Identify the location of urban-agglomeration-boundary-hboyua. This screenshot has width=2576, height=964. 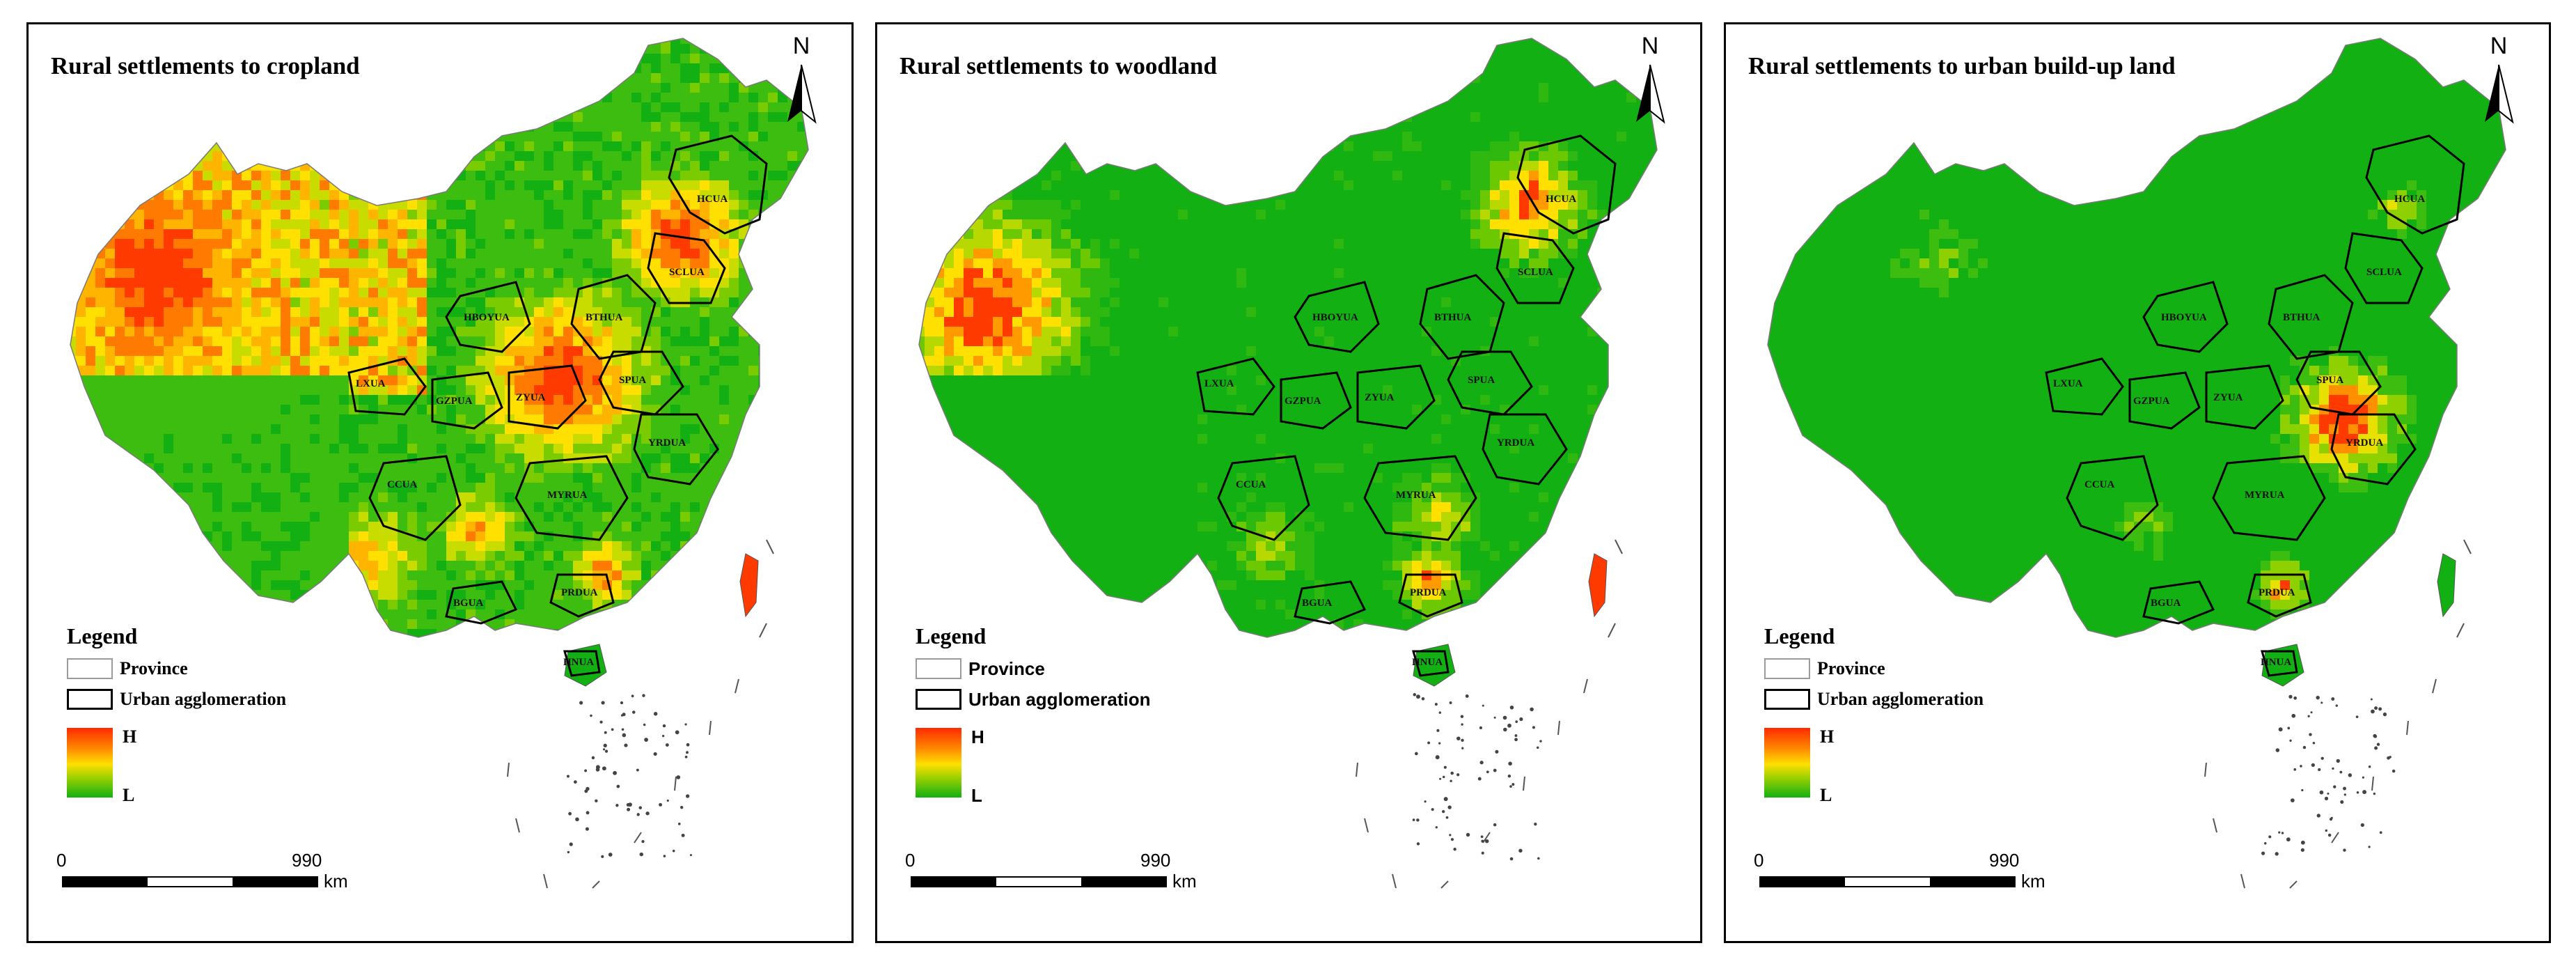
(2185, 317).